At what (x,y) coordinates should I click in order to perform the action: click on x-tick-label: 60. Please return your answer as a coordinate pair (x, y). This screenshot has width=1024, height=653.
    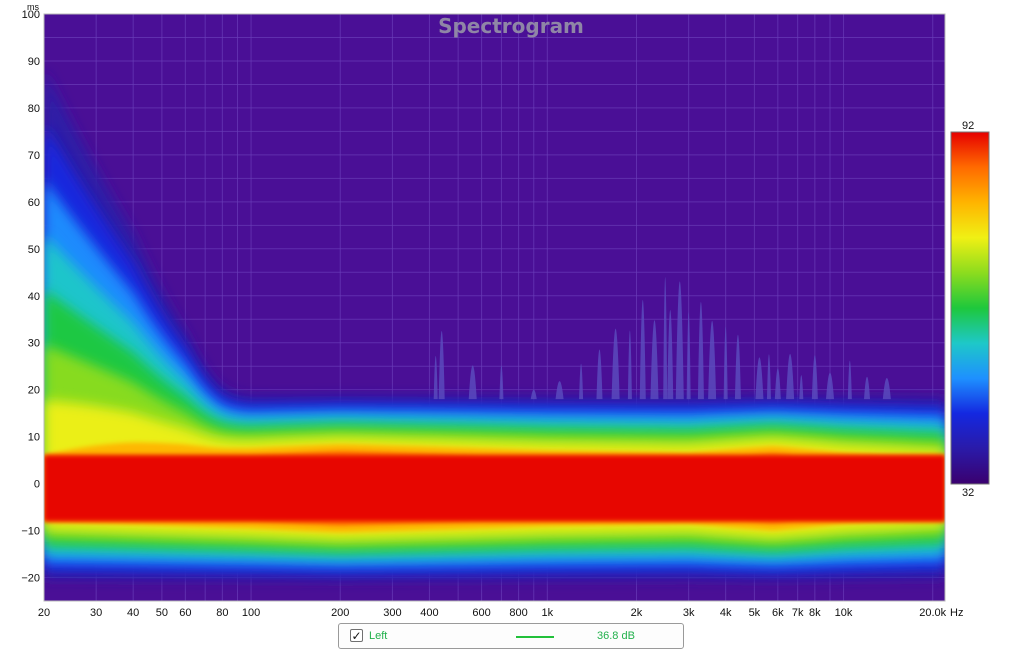
    Looking at the image, I should click on (185, 613).